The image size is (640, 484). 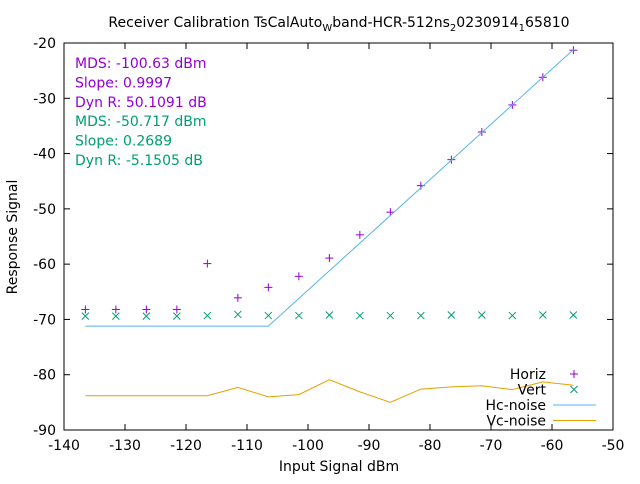 What do you see at coordinates (528, 375) in the screenshot?
I see `legend-label-horiz: Horiz` at bounding box center [528, 375].